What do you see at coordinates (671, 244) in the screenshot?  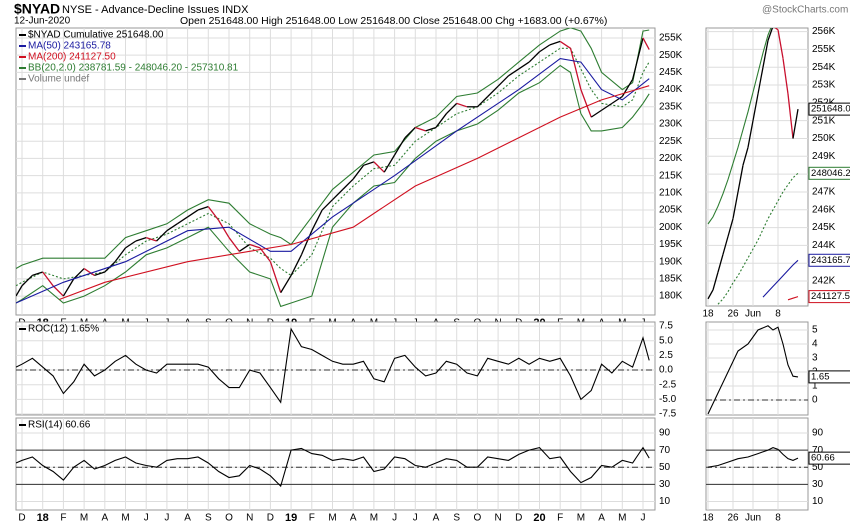 I see `y-tick-label: 195K` at bounding box center [671, 244].